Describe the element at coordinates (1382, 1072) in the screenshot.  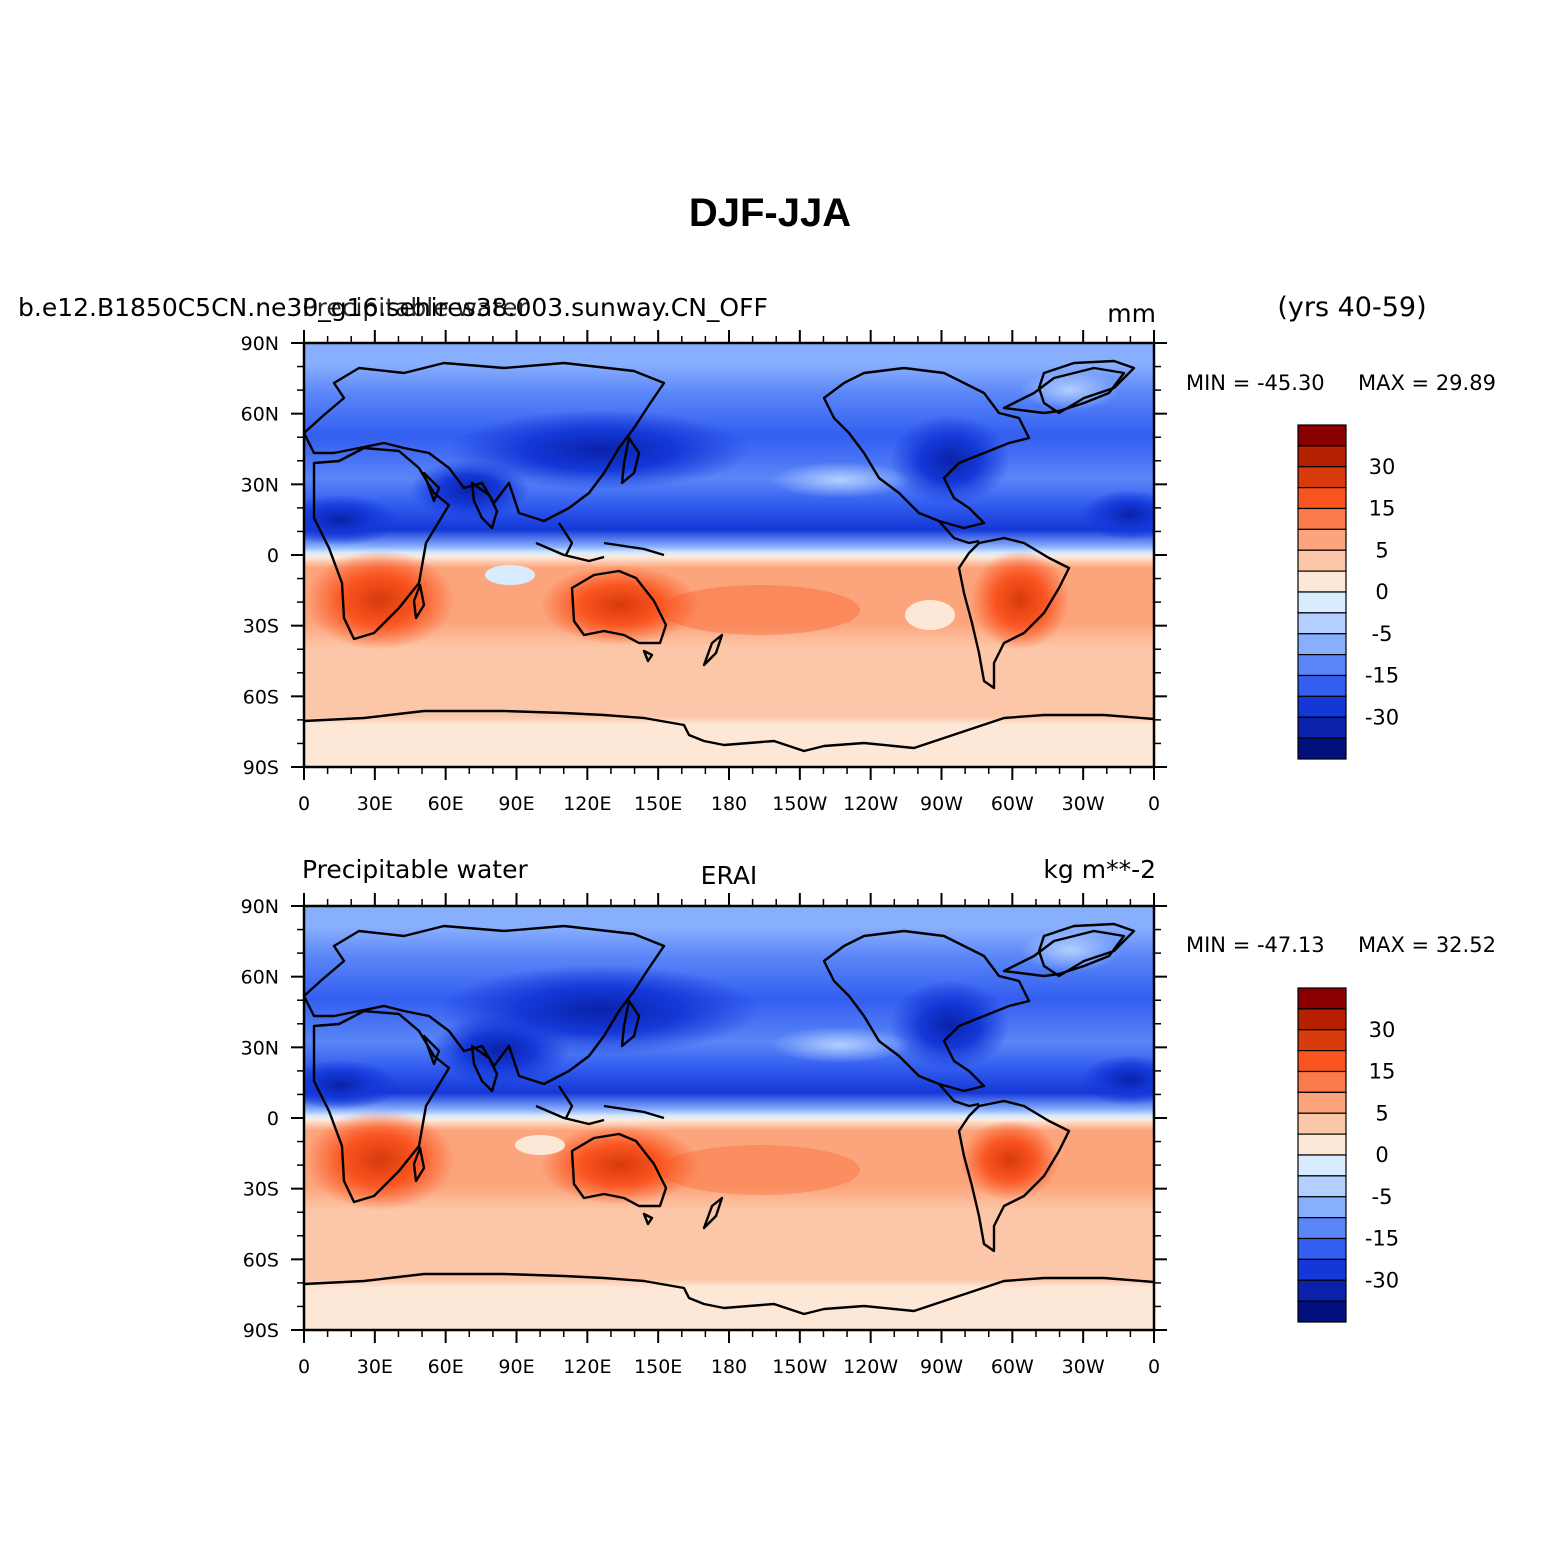
I see `panel-2-colorbar-label: 15` at that location.